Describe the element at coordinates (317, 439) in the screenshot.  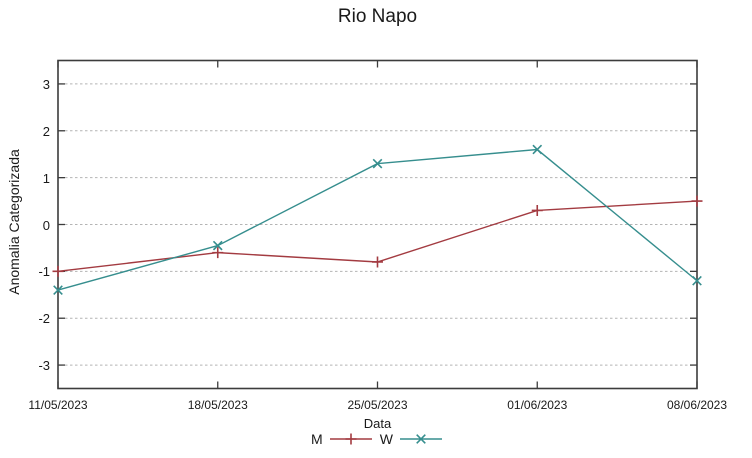
I see `legend-label-M: M` at that location.